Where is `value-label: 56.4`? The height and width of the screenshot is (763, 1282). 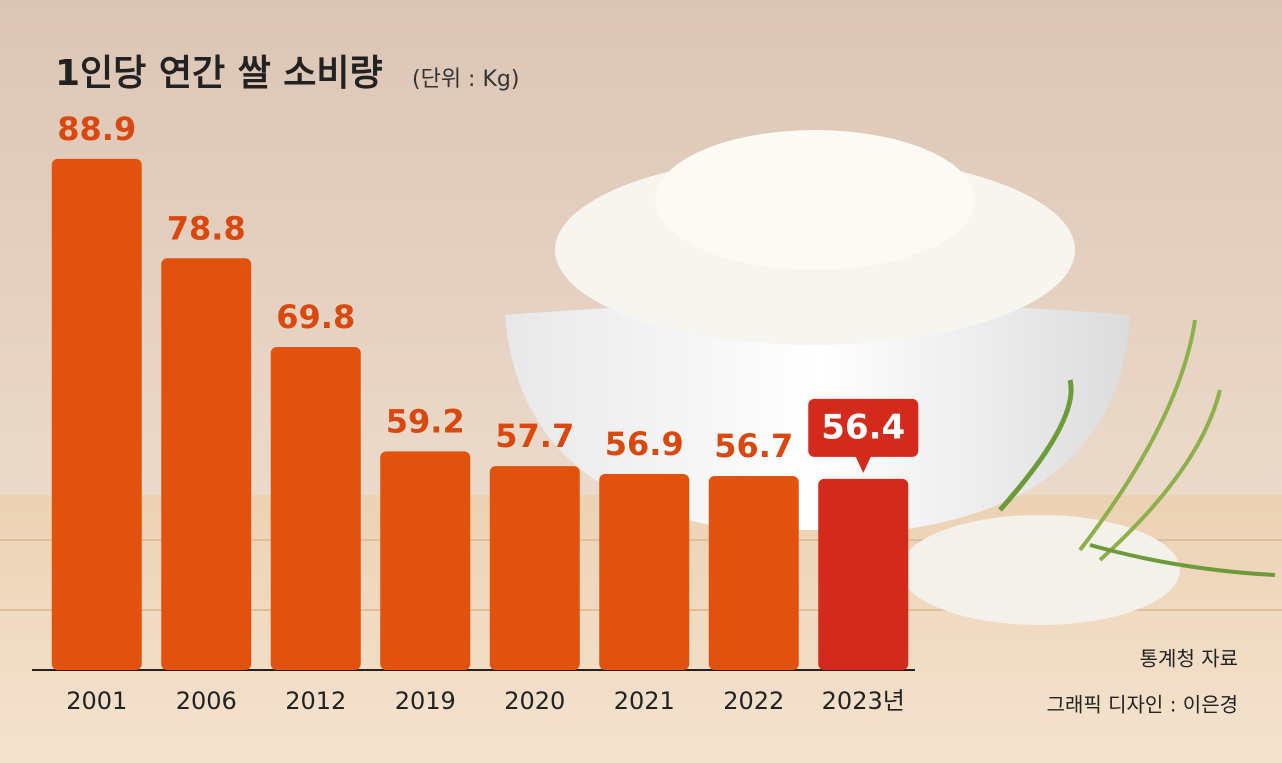
value-label: 56.4 is located at coordinates (863, 427).